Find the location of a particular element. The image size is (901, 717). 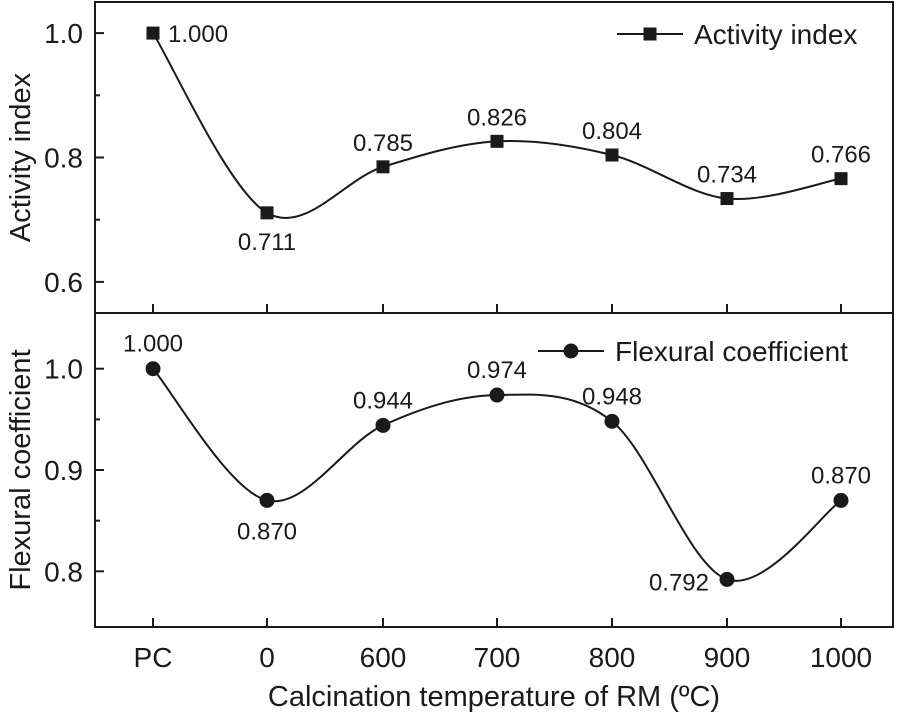

activity-data-label: 1.000 is located at coordinates (198, 34).